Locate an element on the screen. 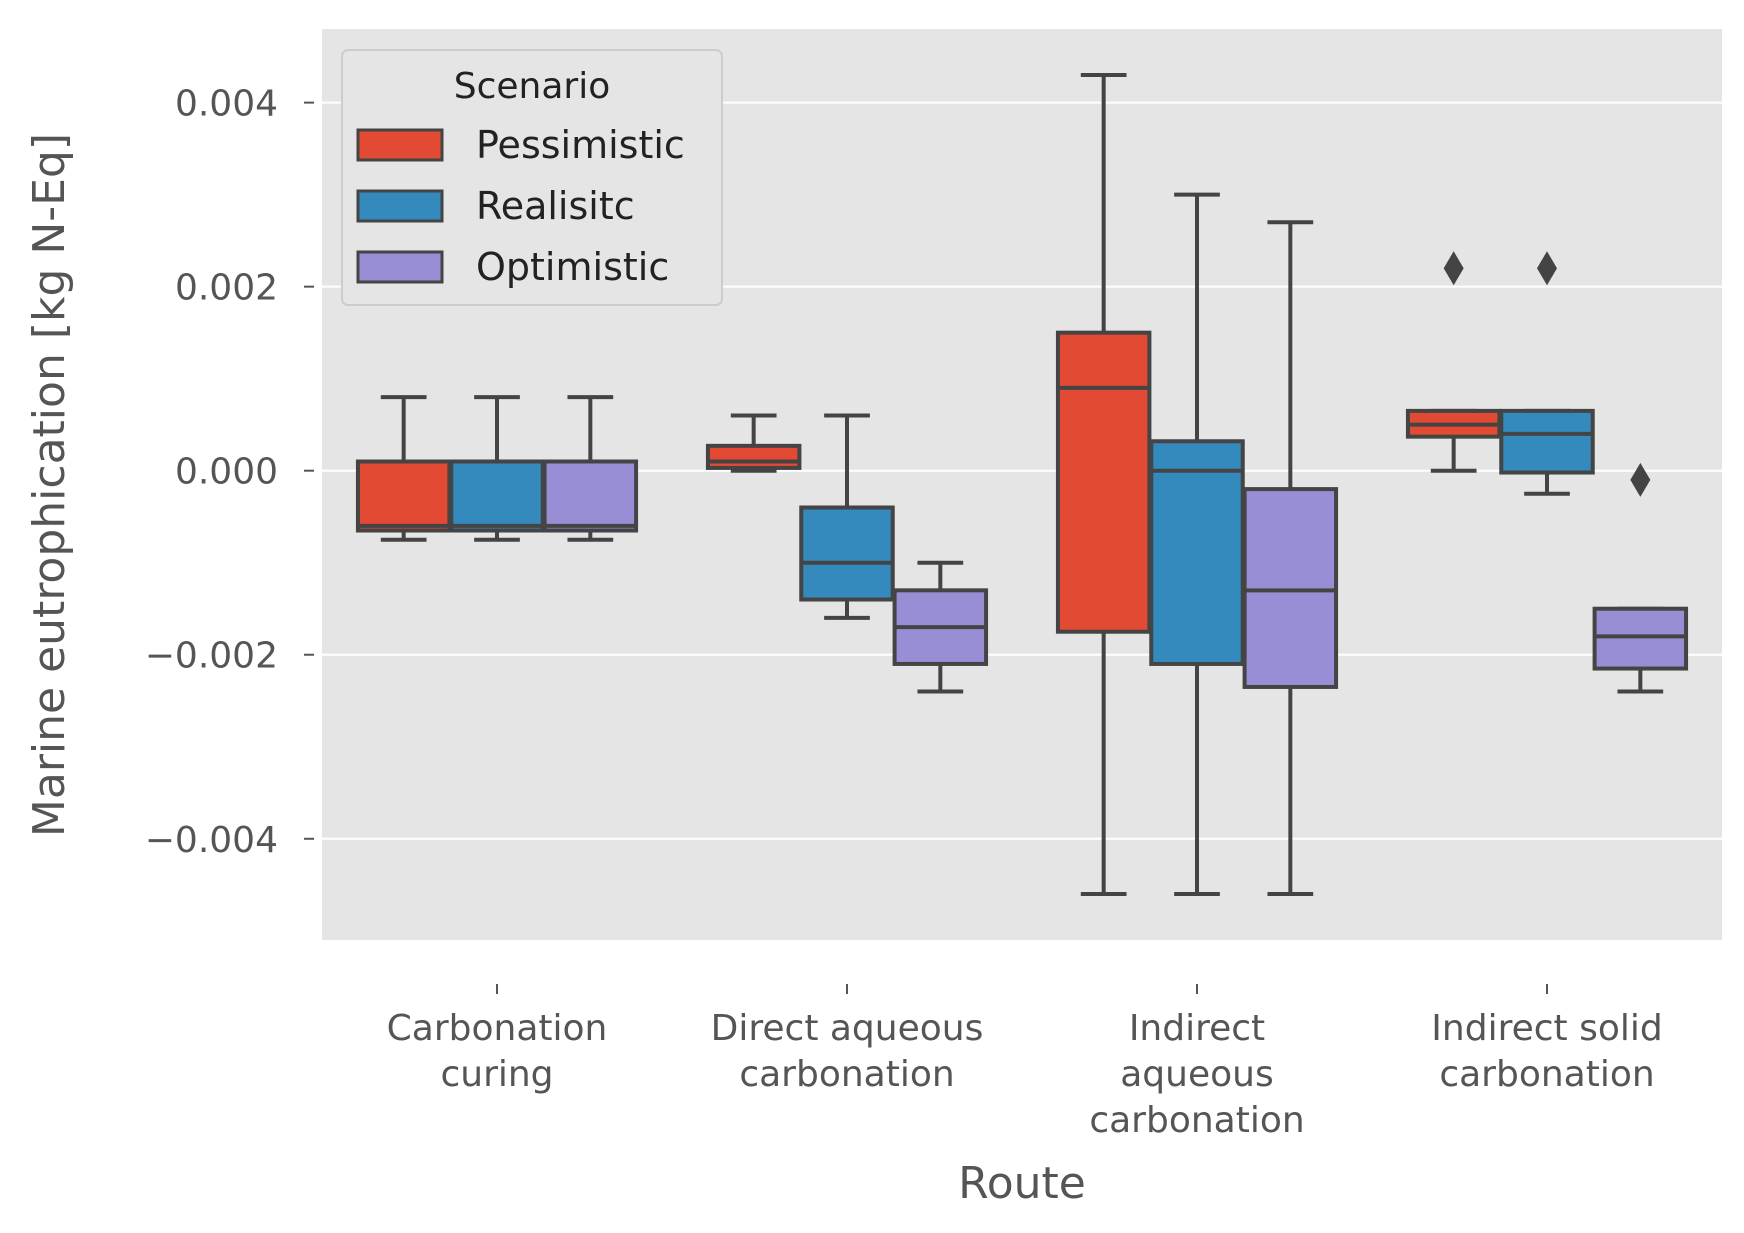 This screenshot has height=1233, width=1744. x-tick-label: Indirect solid carbonation is located at coordinates (1546, 1051).